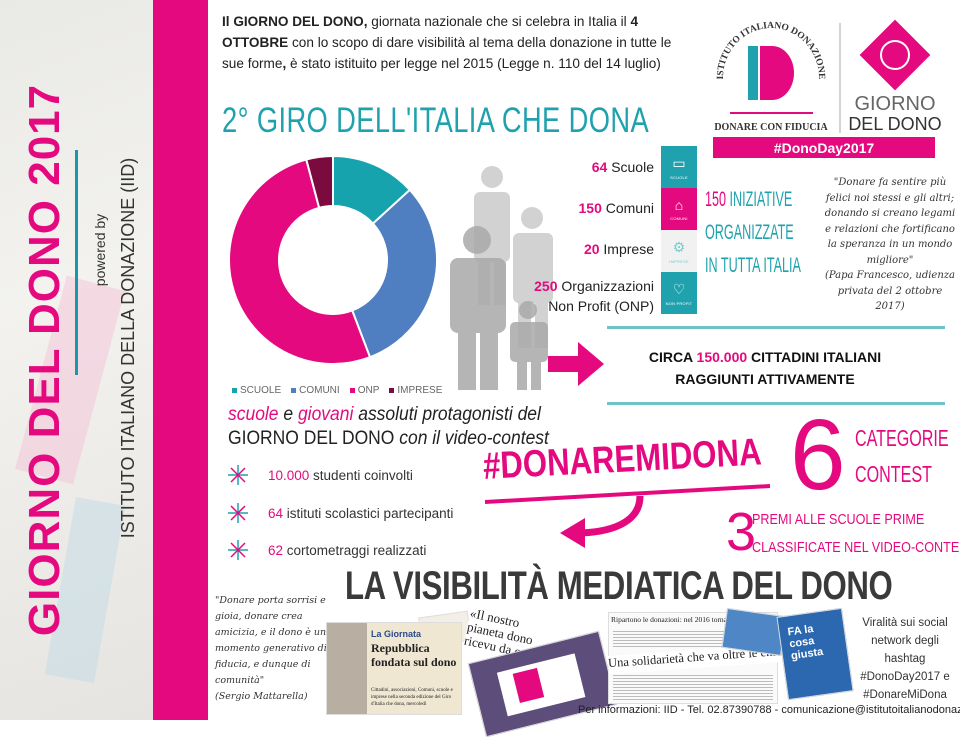 This screenshot has height=737, width=960. What do you see at coordinates (741, 532) in the screenshot?
I see `prizes-number: 3` at bounding box center [741, 532].